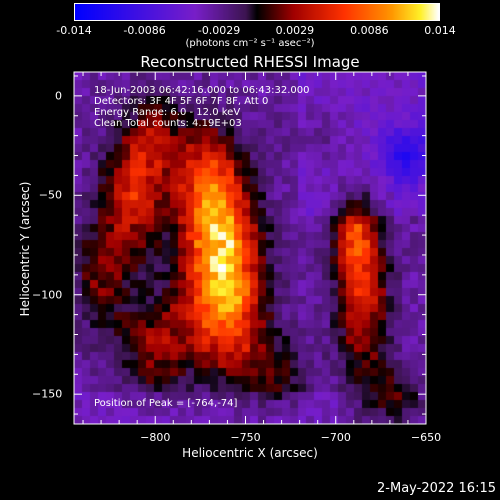  Describe the element at coordinates (250, 62) in the screenshot. I see `chart-title: Reconstructed RHESSI Image` at that location.